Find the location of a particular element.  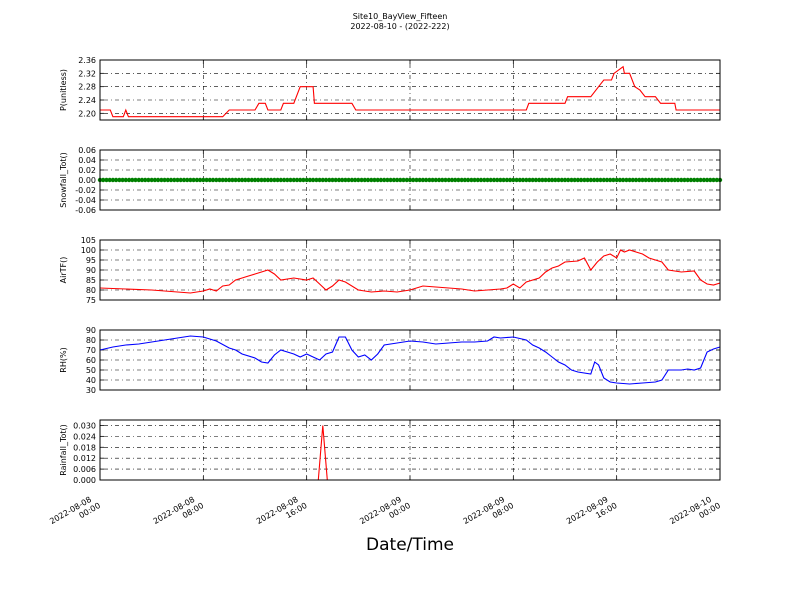

y-tick-label: -0.02 is located at coordinates (85, 190).